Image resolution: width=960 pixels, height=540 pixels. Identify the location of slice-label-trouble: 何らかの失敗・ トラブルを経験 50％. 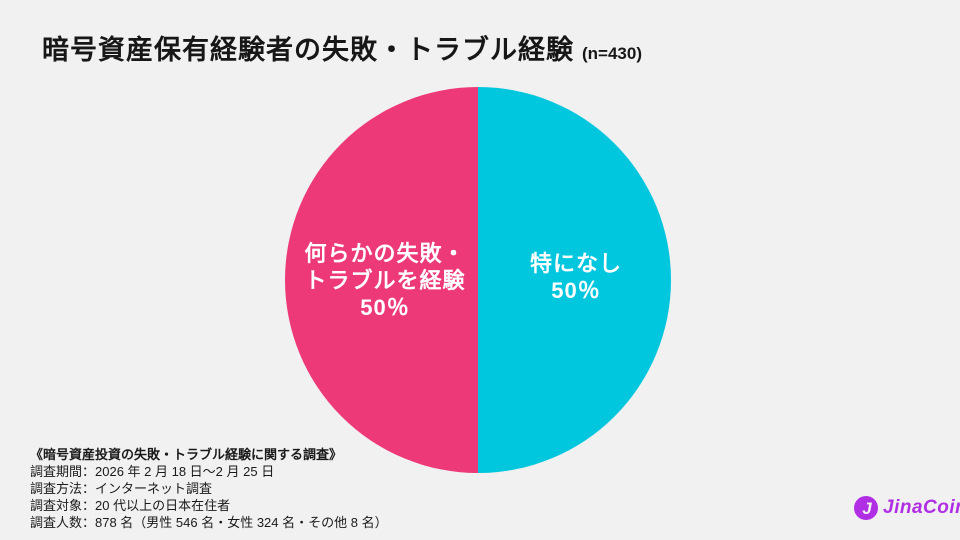
(385, 280).